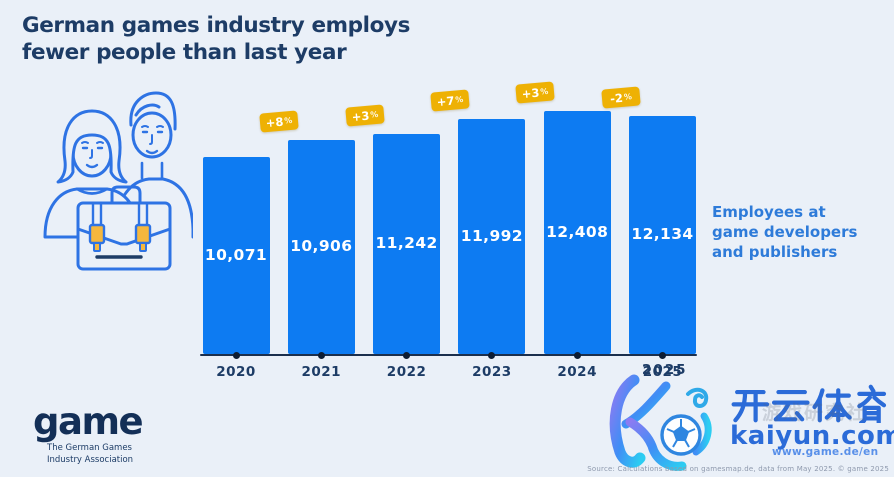 Image resolution: width=894 pixels, height=477 pixels. I want to click on kaiyun-watermark: 2025, so click(747, 418).